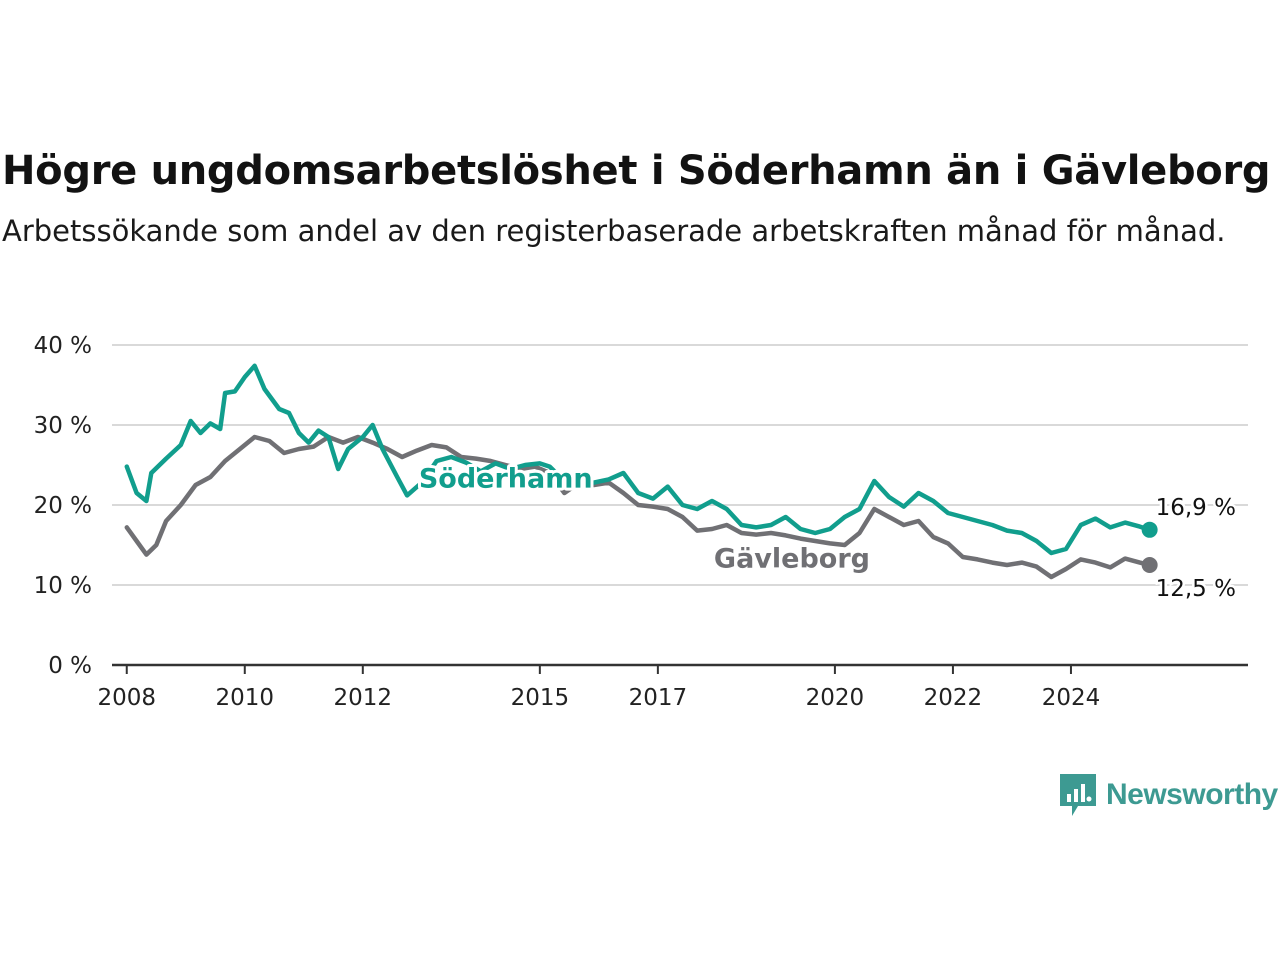  I want to click on y-tick-label: 10 %, so click(63, 586).